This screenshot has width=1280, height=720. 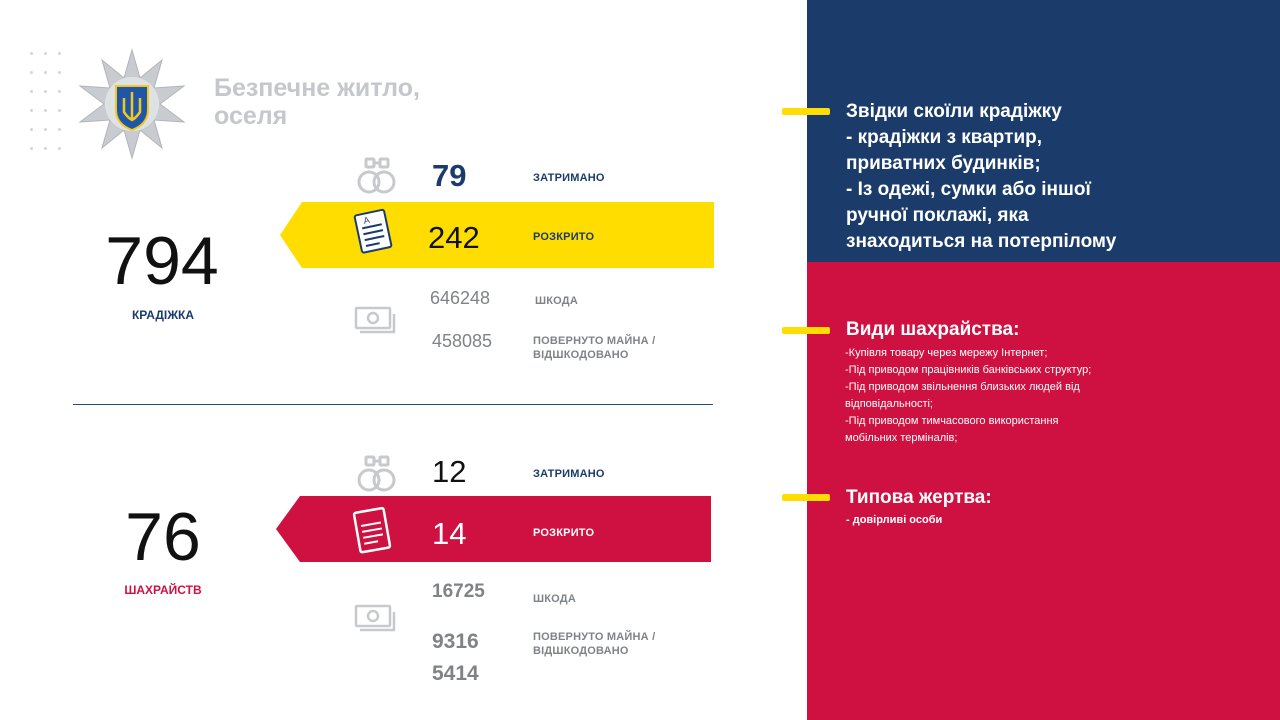 What do you see at coordinates (944, 137) in the screenshot?
I see `theft-source-line: - крадіжки з квартир,` at bounding box center [944, 137].